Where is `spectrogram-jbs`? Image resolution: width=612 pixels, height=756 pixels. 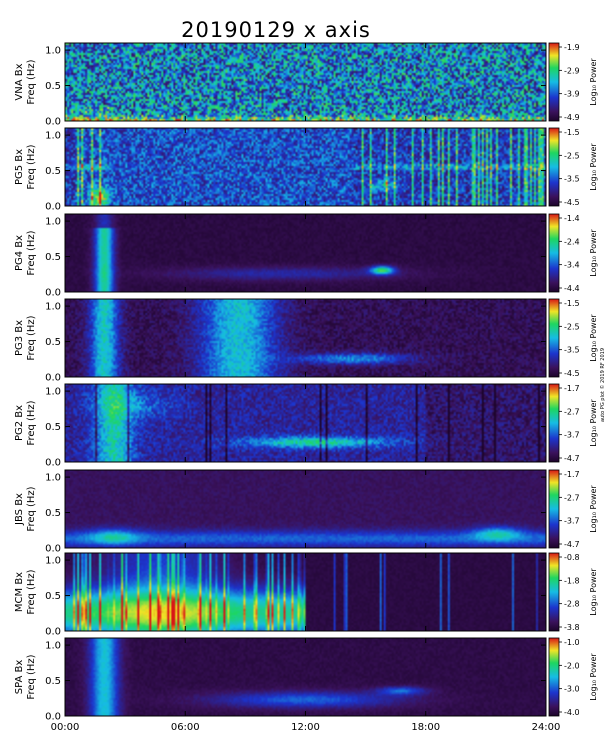 spectrogram-jbs is located at coordinates (305, 509).